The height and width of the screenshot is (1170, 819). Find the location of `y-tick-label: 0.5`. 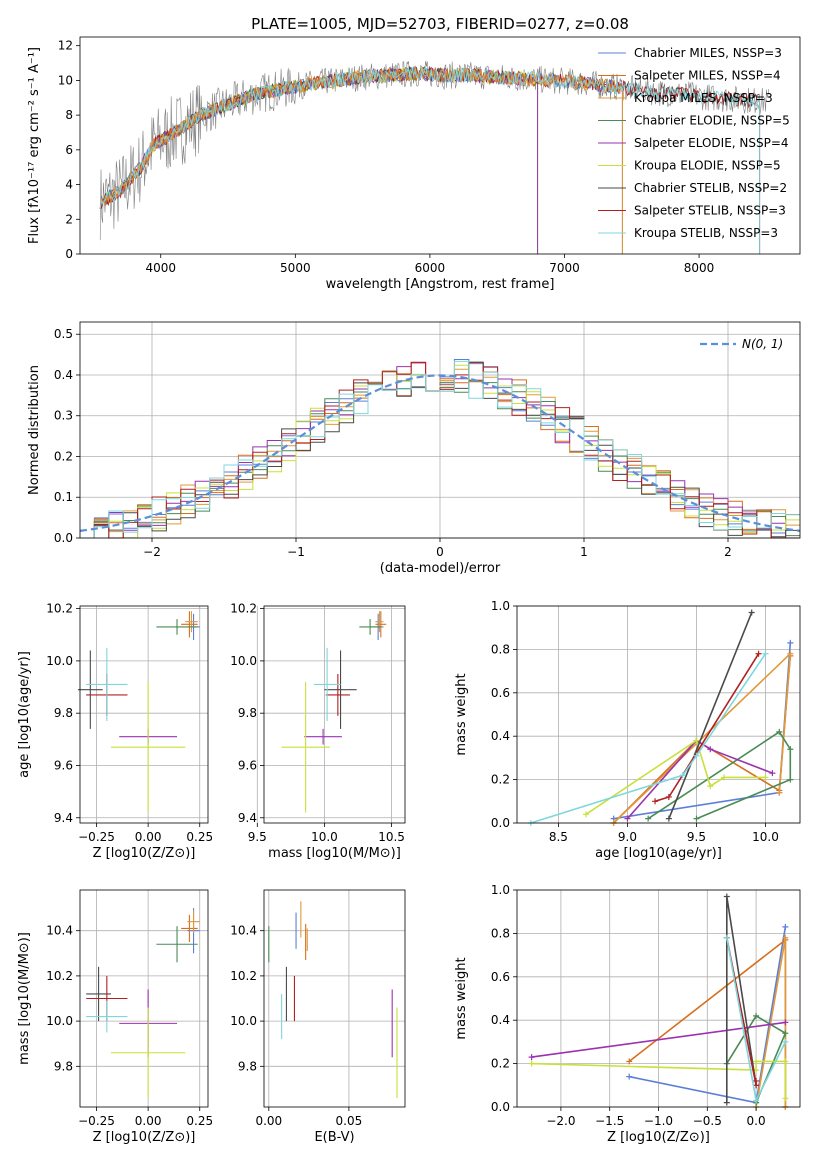

y-tick-label: 0.5 is located at coordinates (63, 334).